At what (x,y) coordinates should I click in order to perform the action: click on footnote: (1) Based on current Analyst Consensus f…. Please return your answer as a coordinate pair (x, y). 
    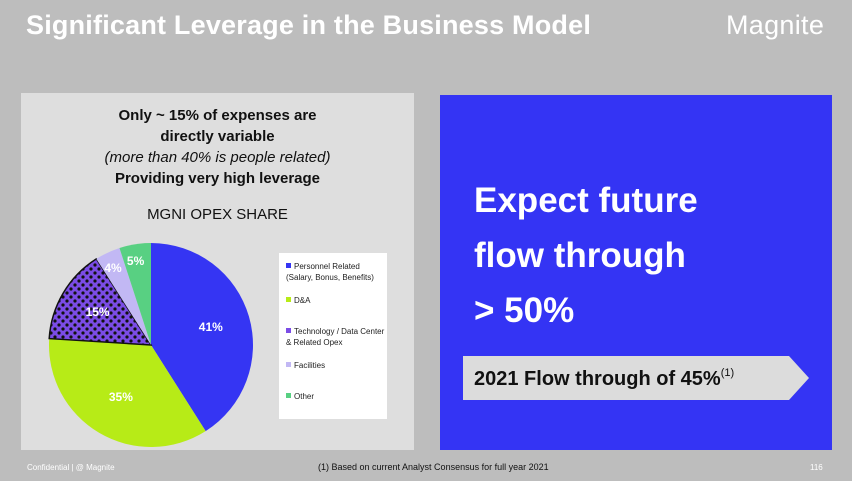
    Looking at the image, I should click on (433, 467).